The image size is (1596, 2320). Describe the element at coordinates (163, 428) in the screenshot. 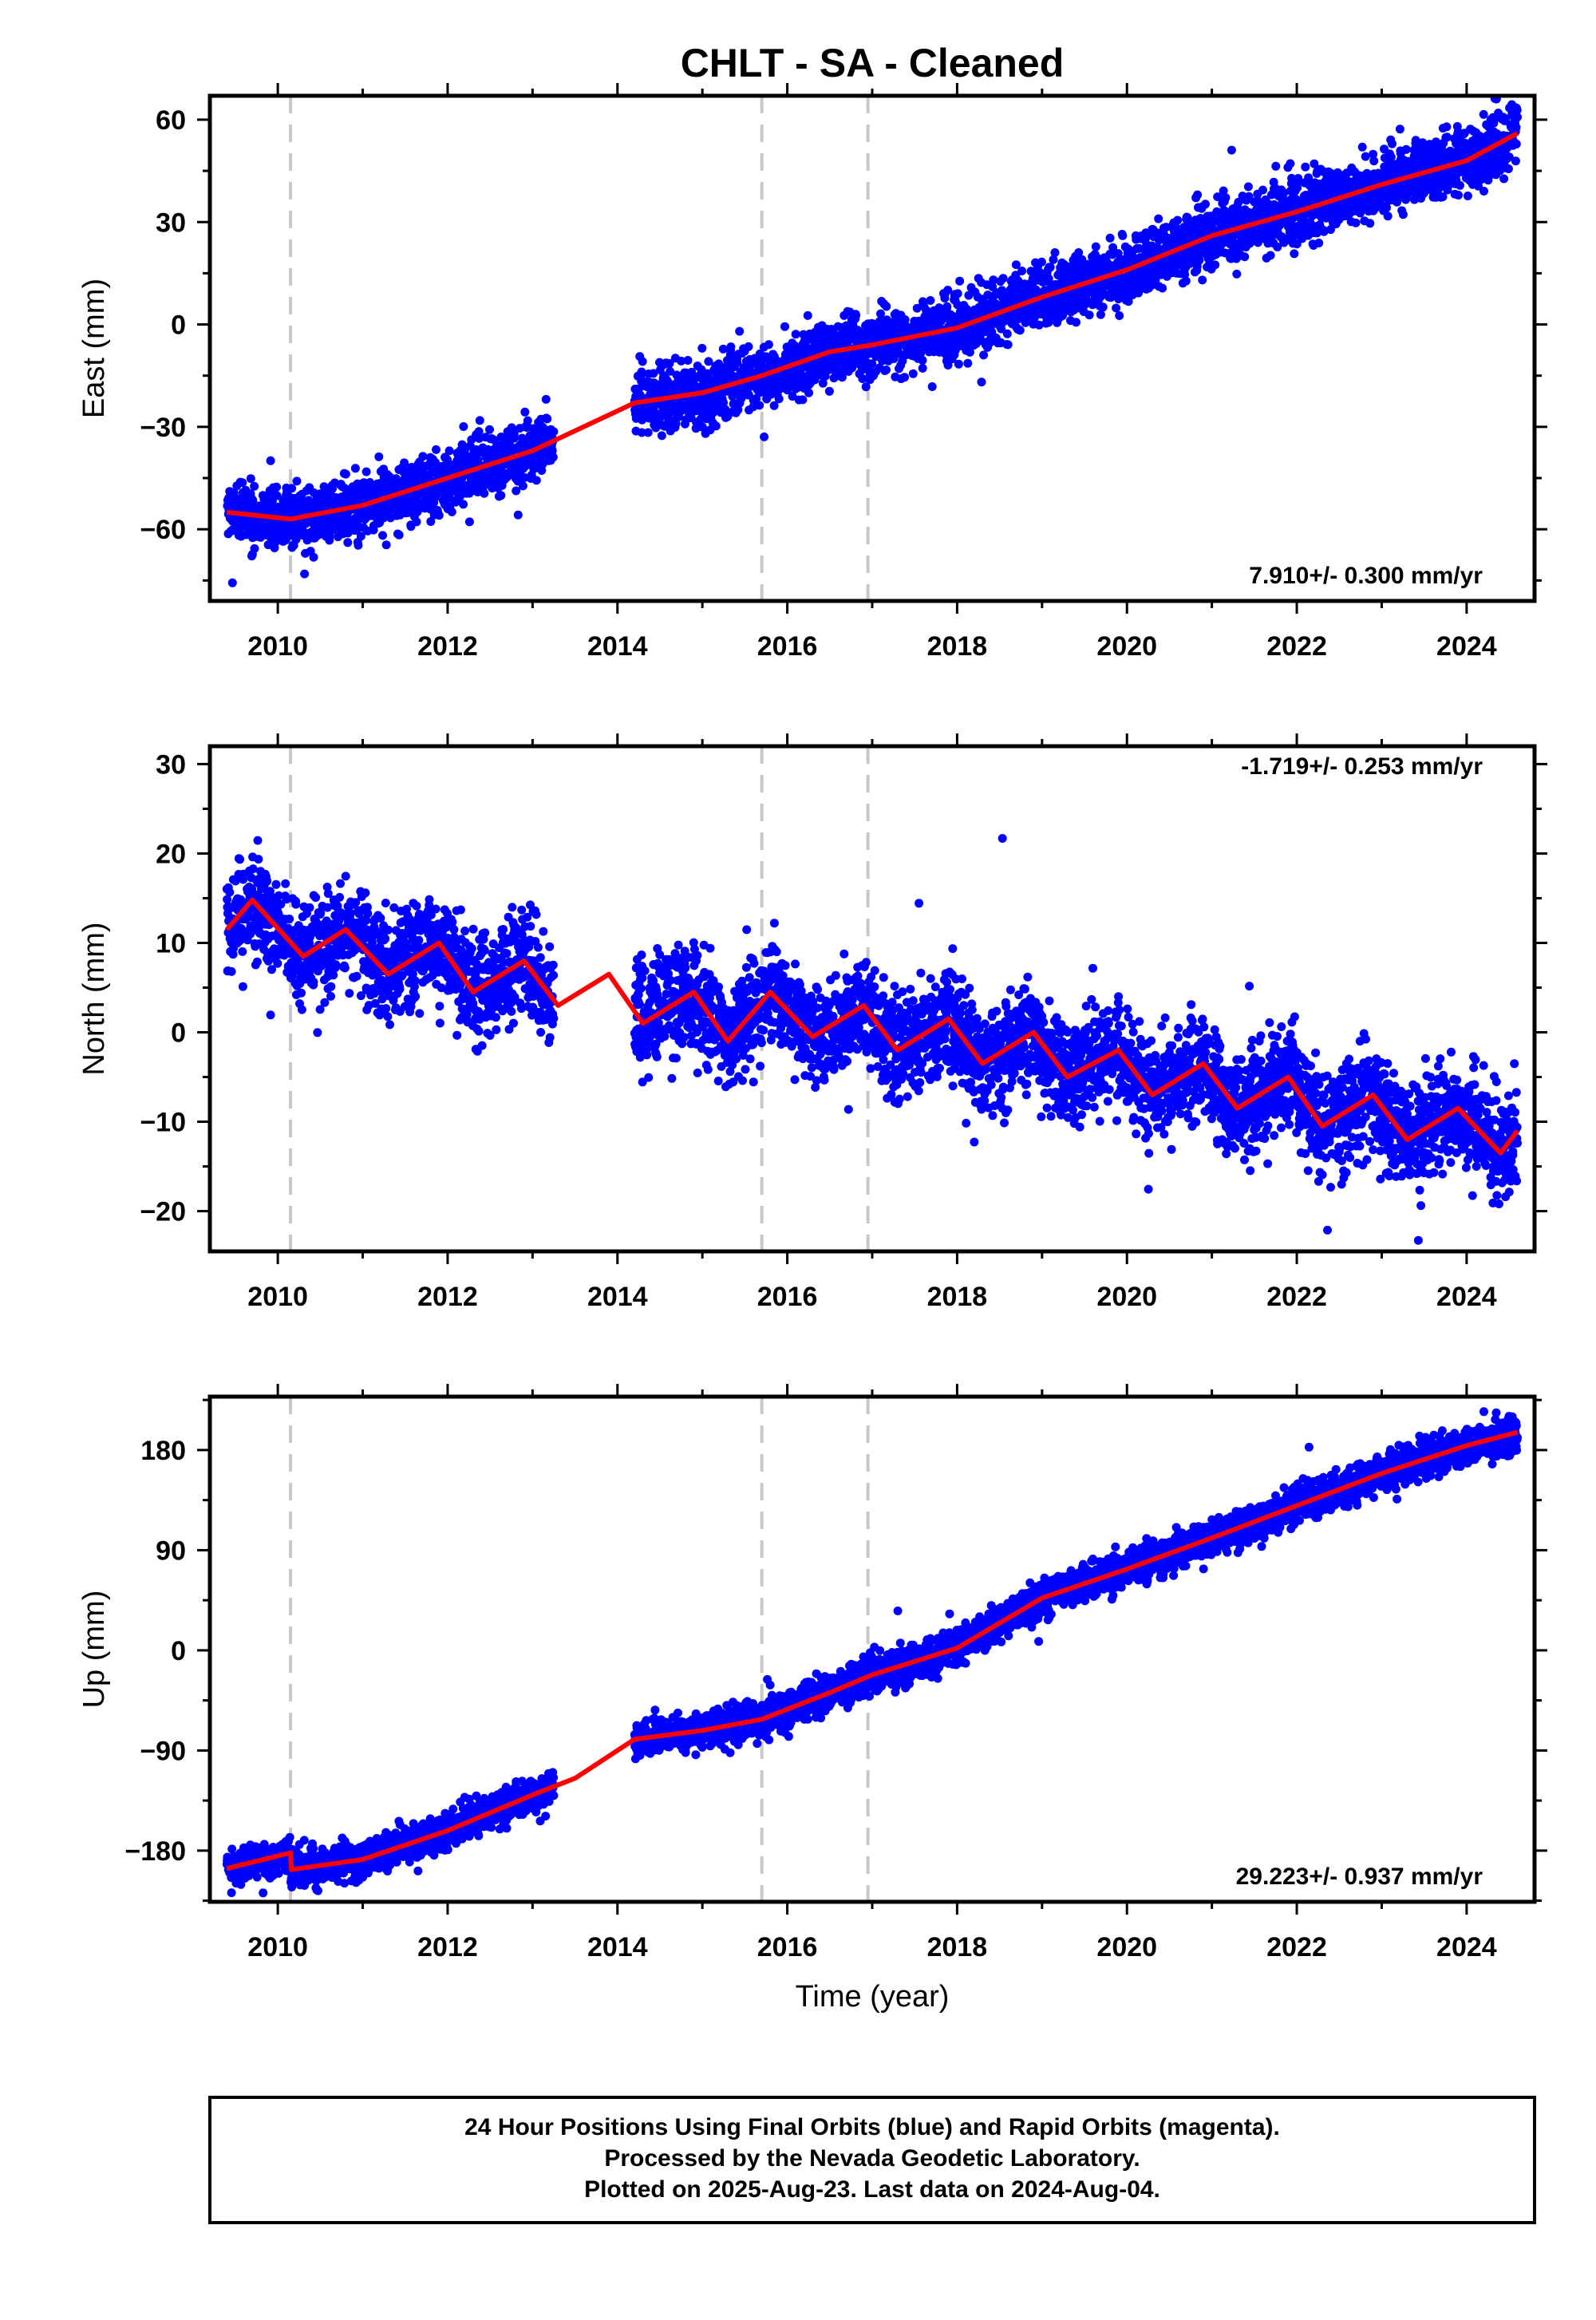

I see `y-tick-label: −30` at that location.